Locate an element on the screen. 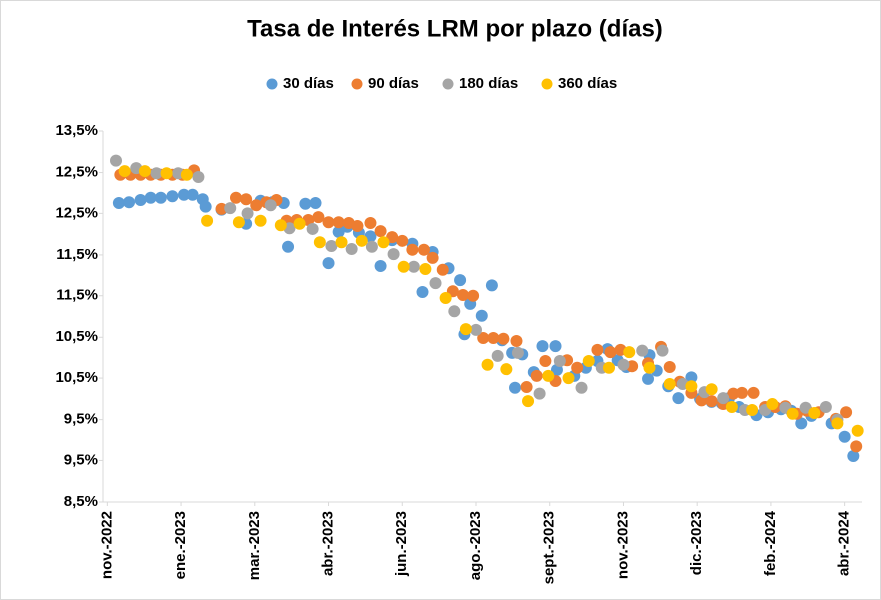 The width and height of the screenshot is (881, 600). x-tick-label: abr.-2023 is located at coordinates (328, 543).